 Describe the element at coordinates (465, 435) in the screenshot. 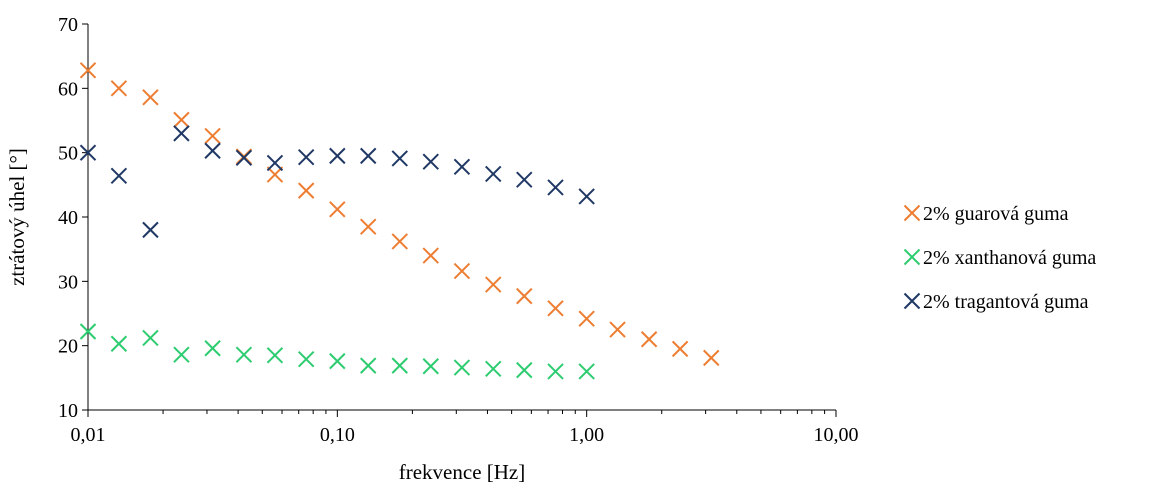

I see `x-tick-labels: 0,01 0,10 1,00 10,00` at that location.